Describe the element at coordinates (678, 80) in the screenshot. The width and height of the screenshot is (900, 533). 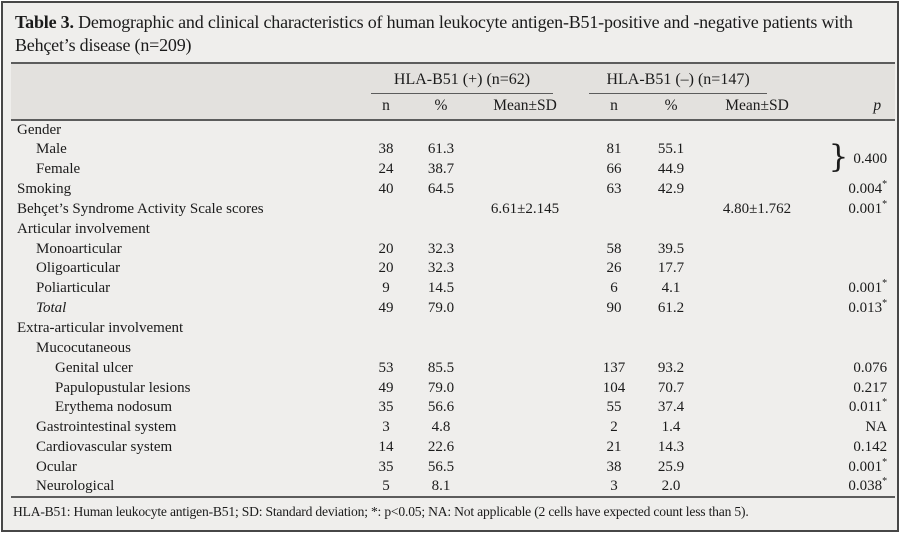
I see `group-negative-label: HLA-B51 (–) (n=147)` at that location.